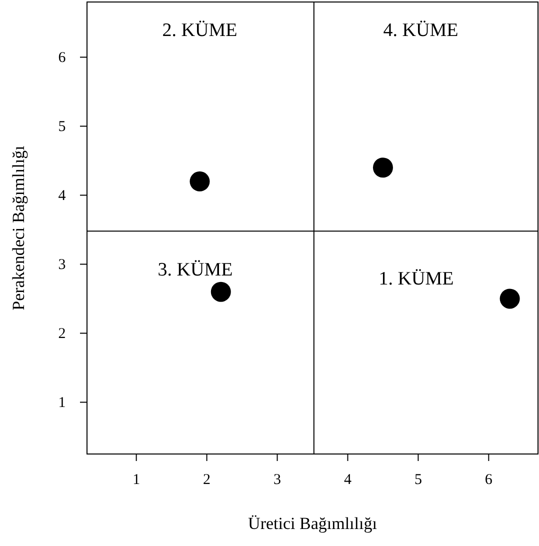  What do you see at coordinates (62, 127) in the screenshot?
I see `y-tick-label: 5` at bounding box center [62, 127].